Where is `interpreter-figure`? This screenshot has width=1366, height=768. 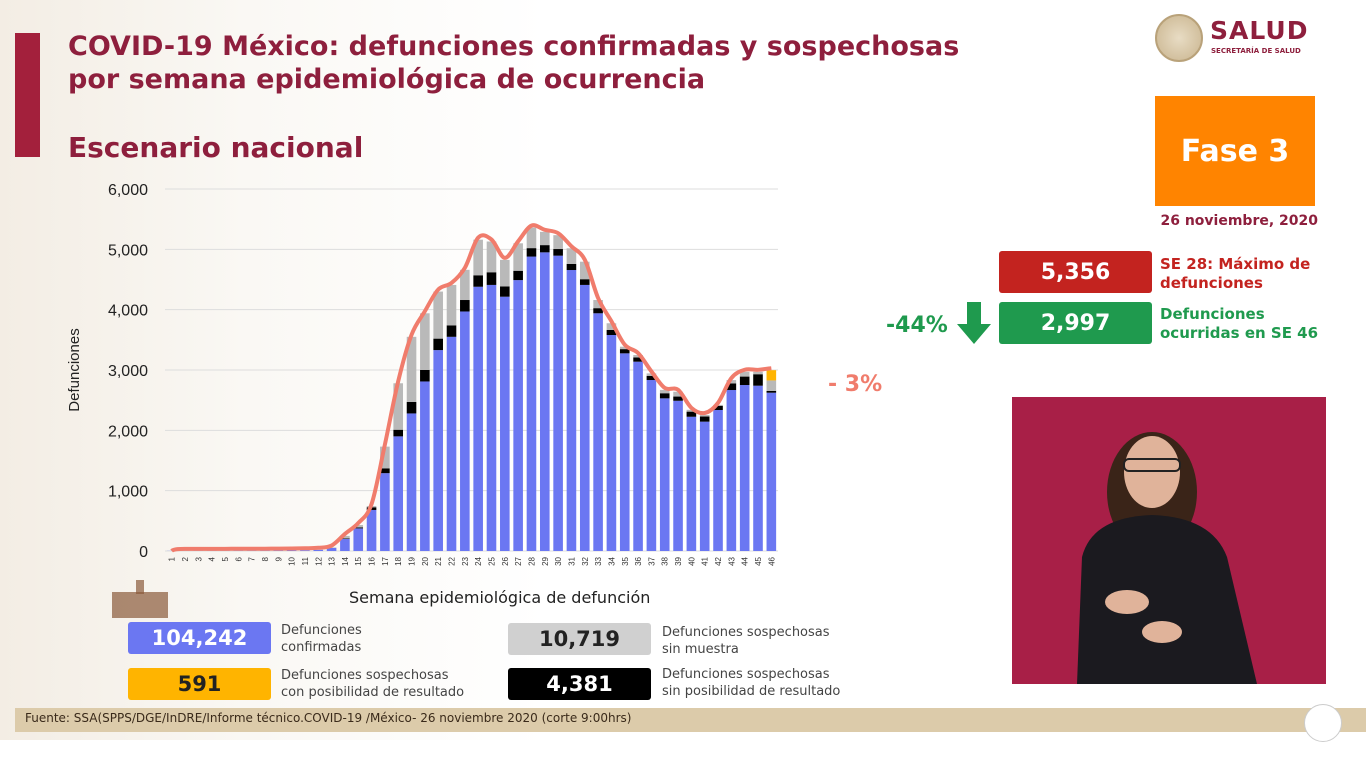 interpreter-figure is located at coordinates (1167, 558).